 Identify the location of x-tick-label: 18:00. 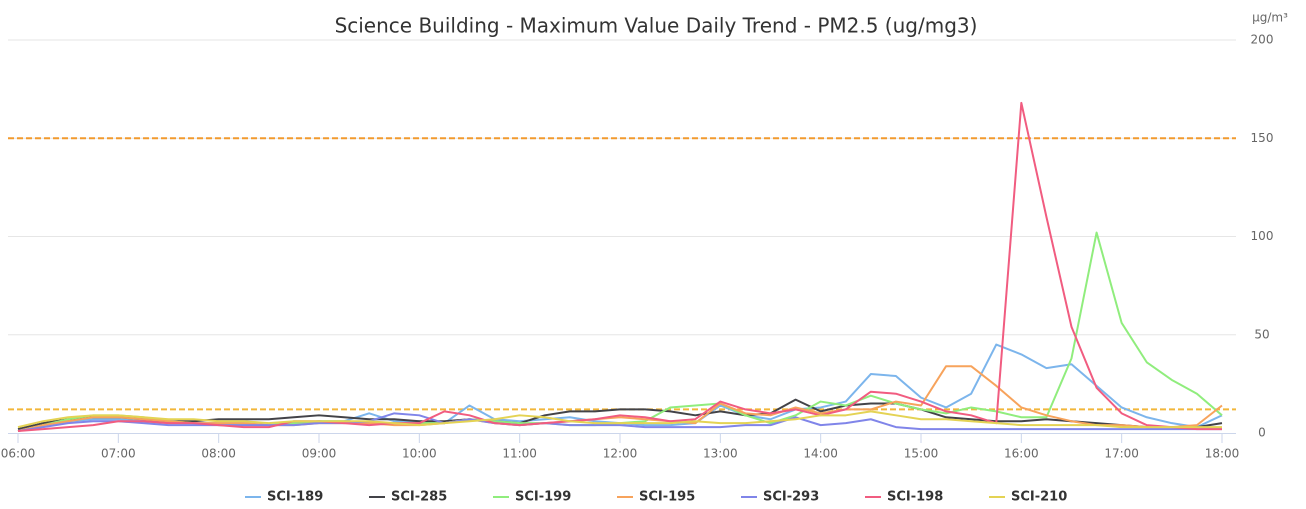
(1222, 454).